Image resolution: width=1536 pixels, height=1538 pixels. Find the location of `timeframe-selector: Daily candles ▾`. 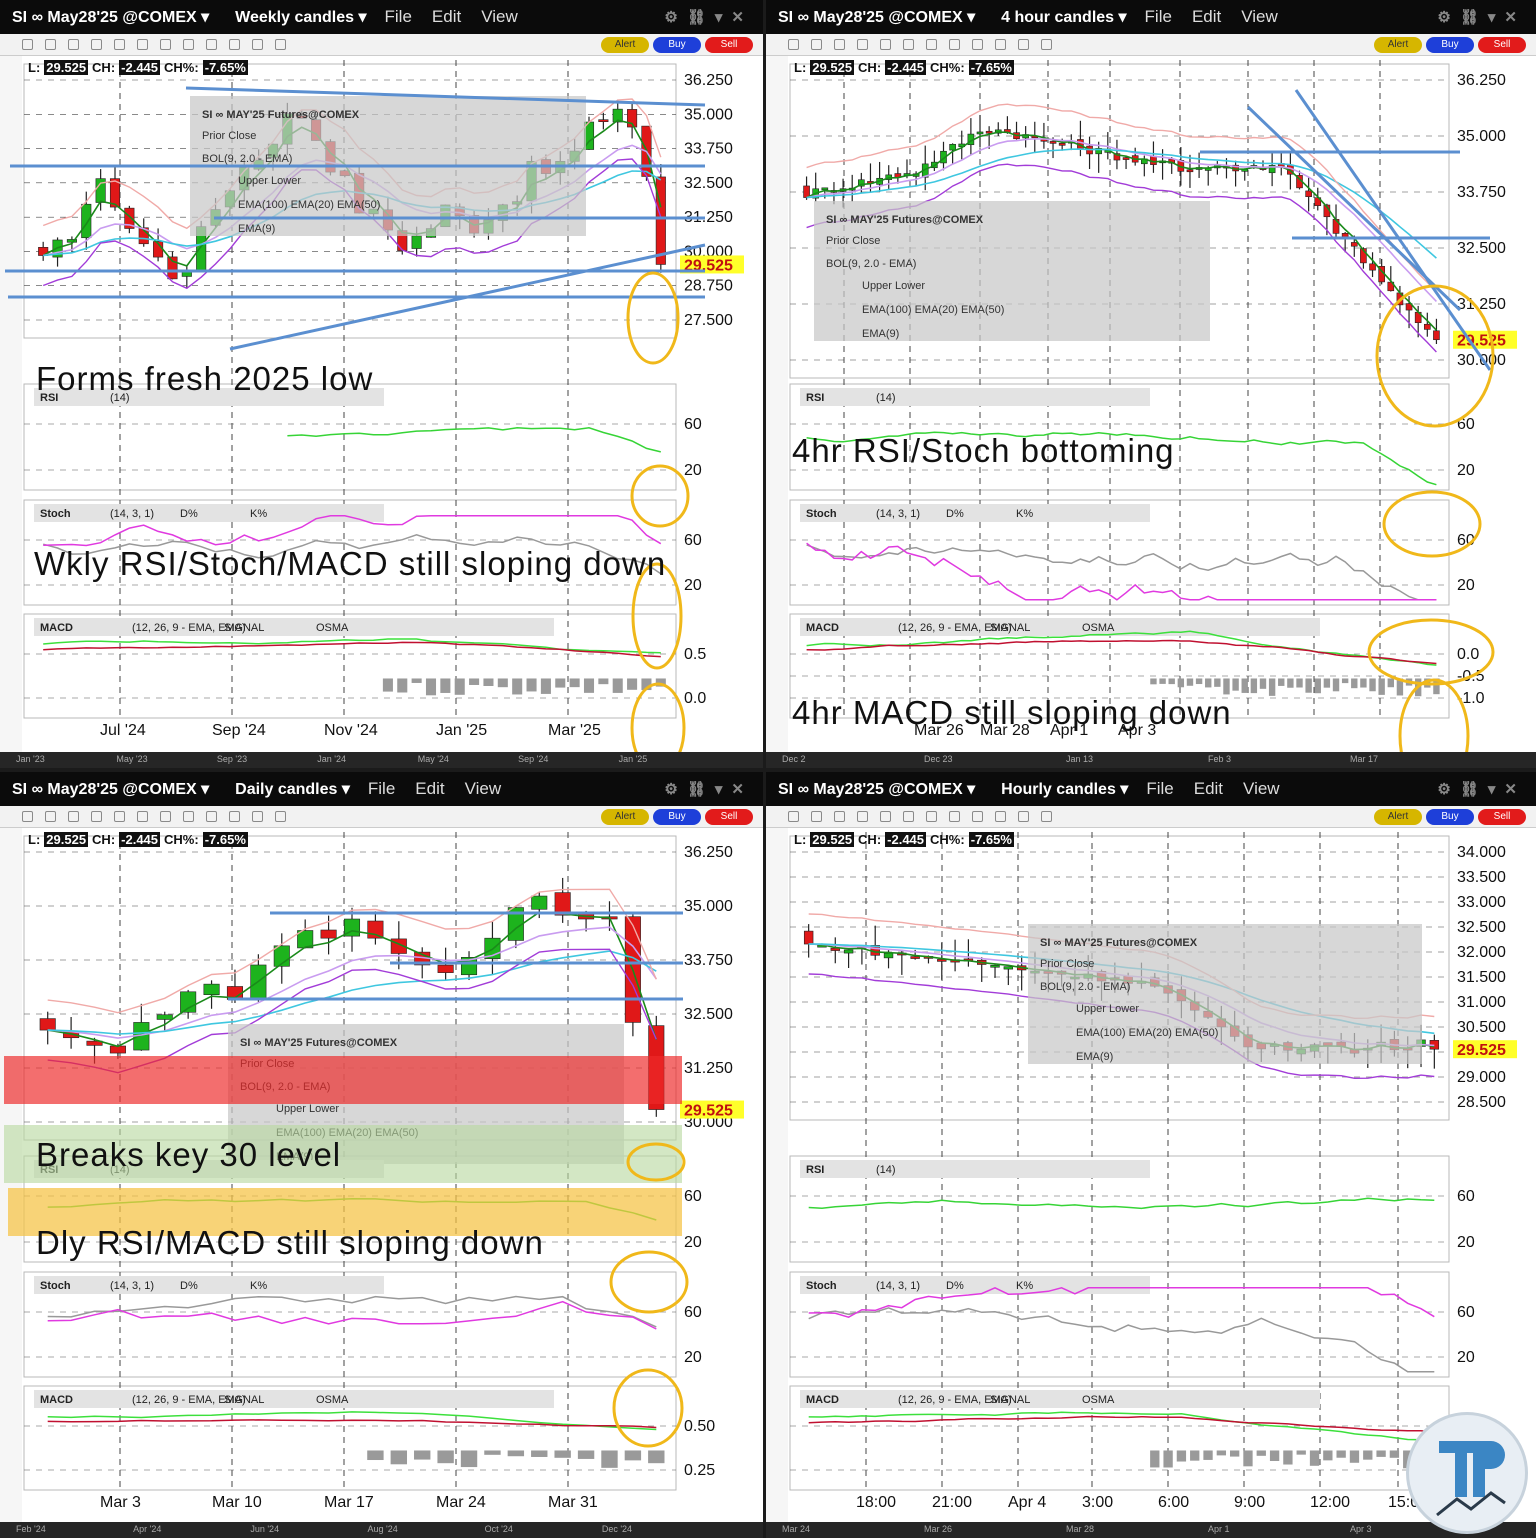

timeframe-selector: Daily candles ▾ is located at coordinates (292, 789).